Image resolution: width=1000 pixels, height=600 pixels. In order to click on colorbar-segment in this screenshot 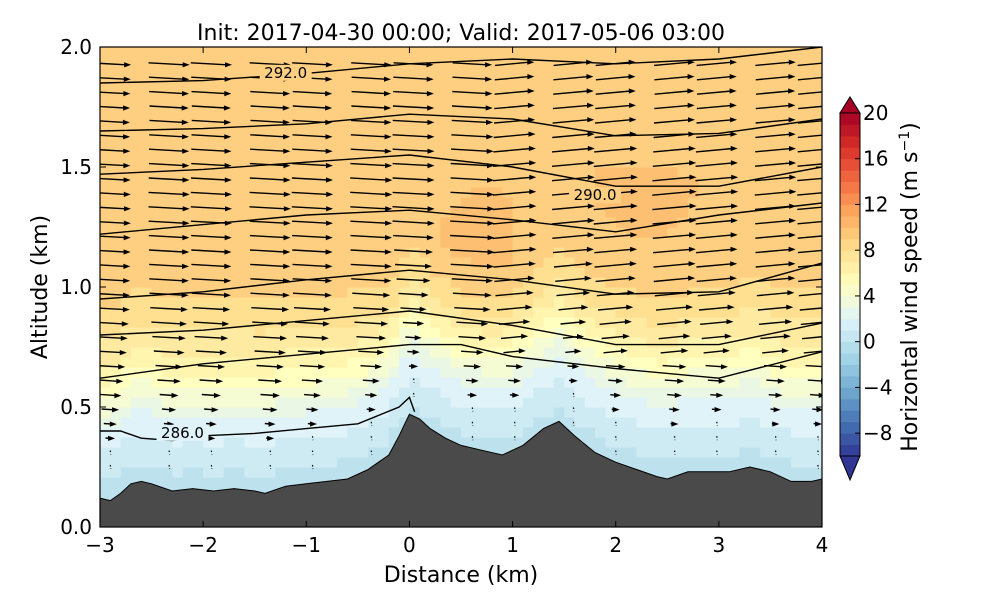, I will do `click(850, 370)`.